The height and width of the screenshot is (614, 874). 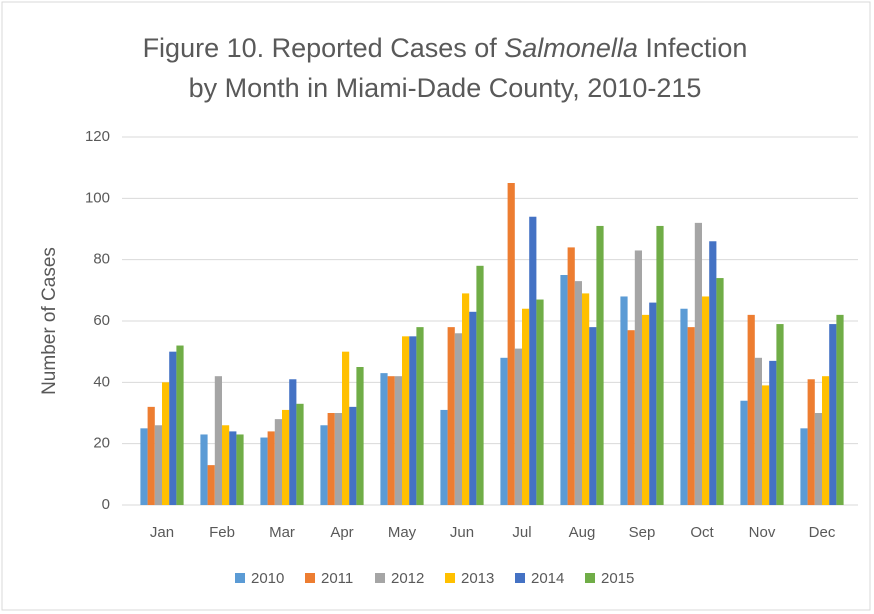 I want to click on x-tick-label: Jan, so click(x=162, y=532).